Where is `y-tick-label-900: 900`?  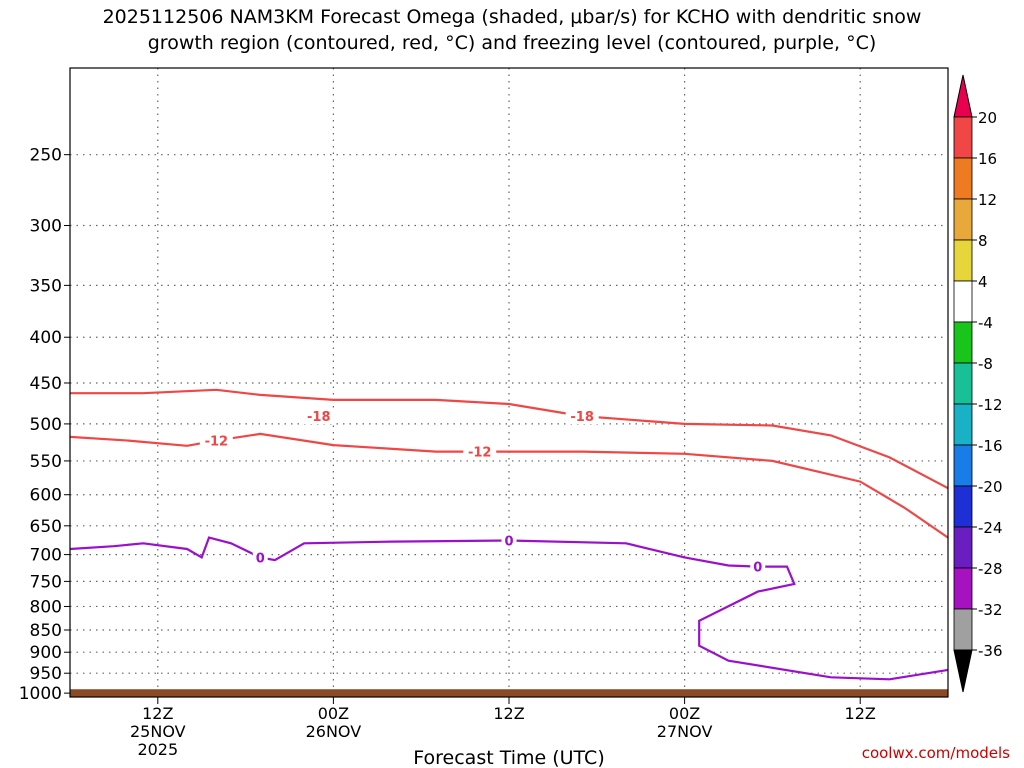
y-tick-label-900: 900 is located at coordinates (46, 653).